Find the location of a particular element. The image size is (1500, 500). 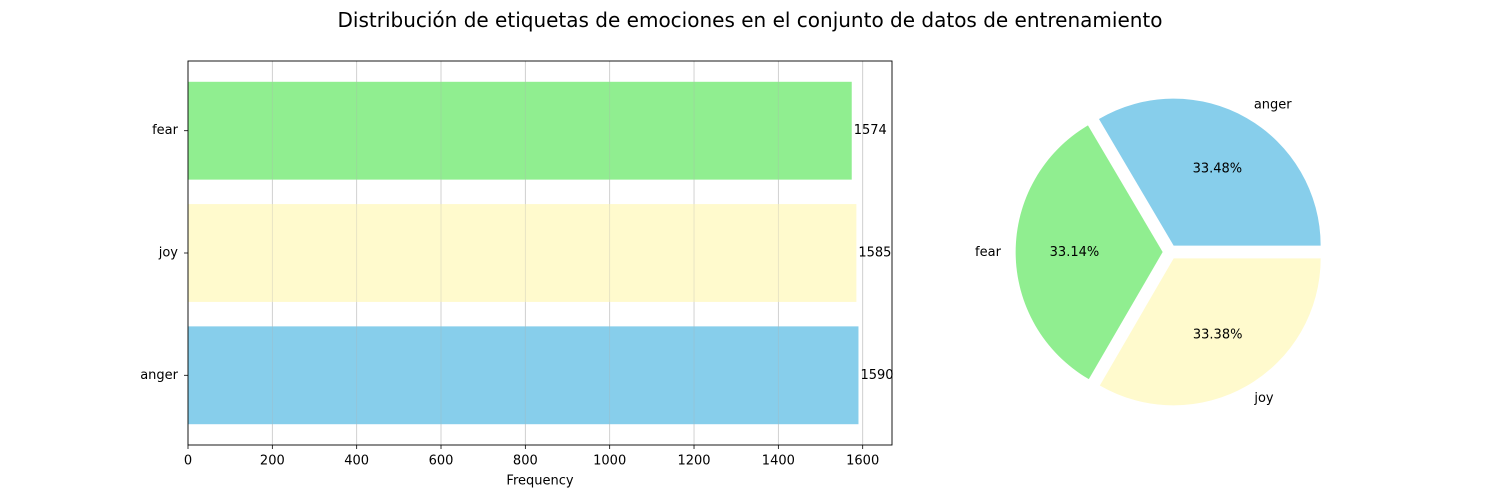

pie-category-label: fear is located at coordinates (988, 252).